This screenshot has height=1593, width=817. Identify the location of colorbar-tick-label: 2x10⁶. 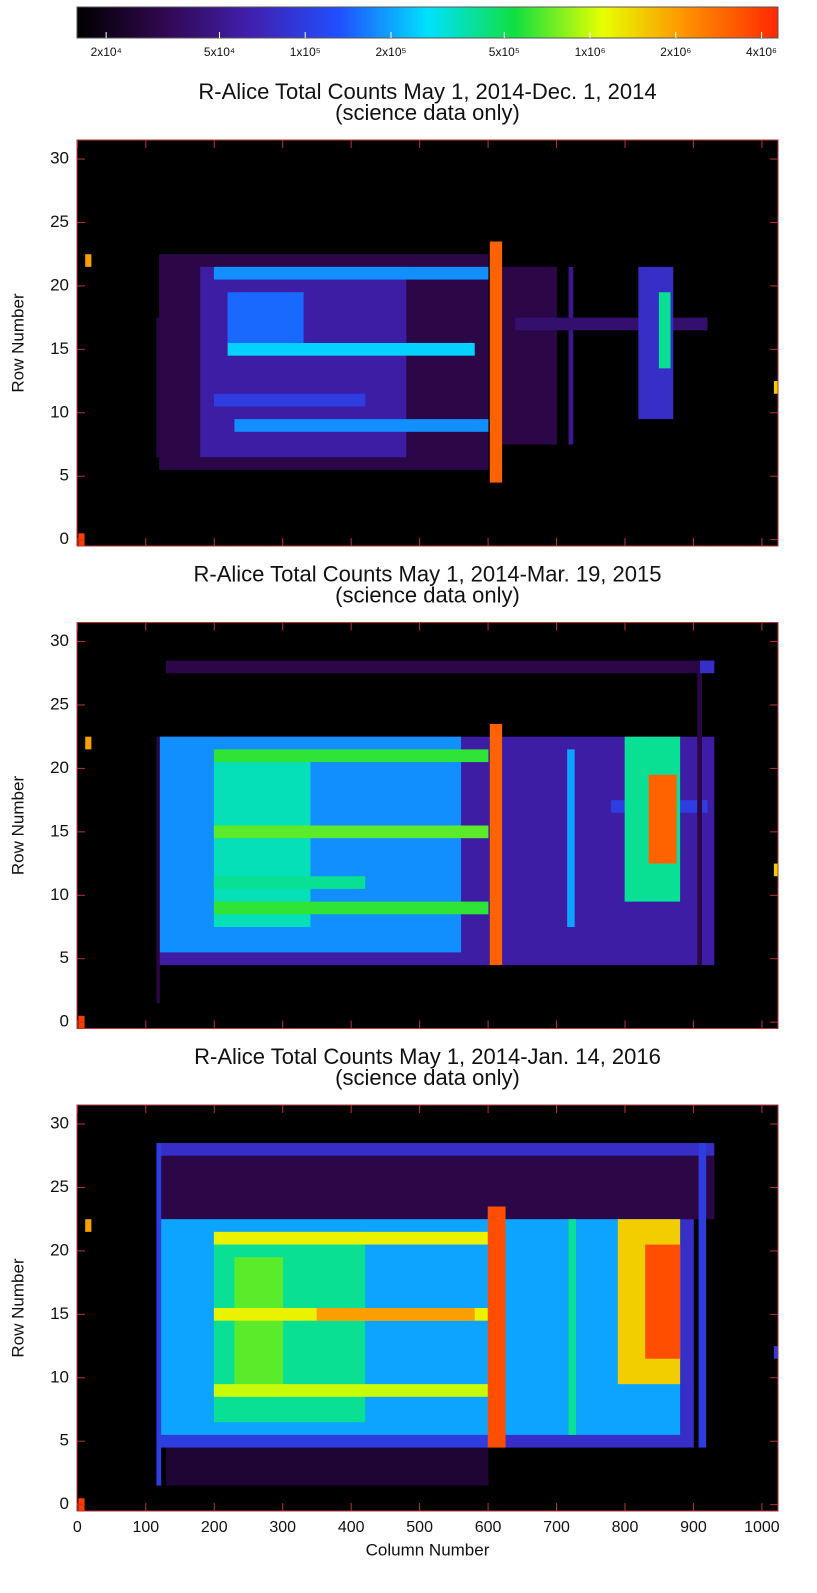
(675, 52).